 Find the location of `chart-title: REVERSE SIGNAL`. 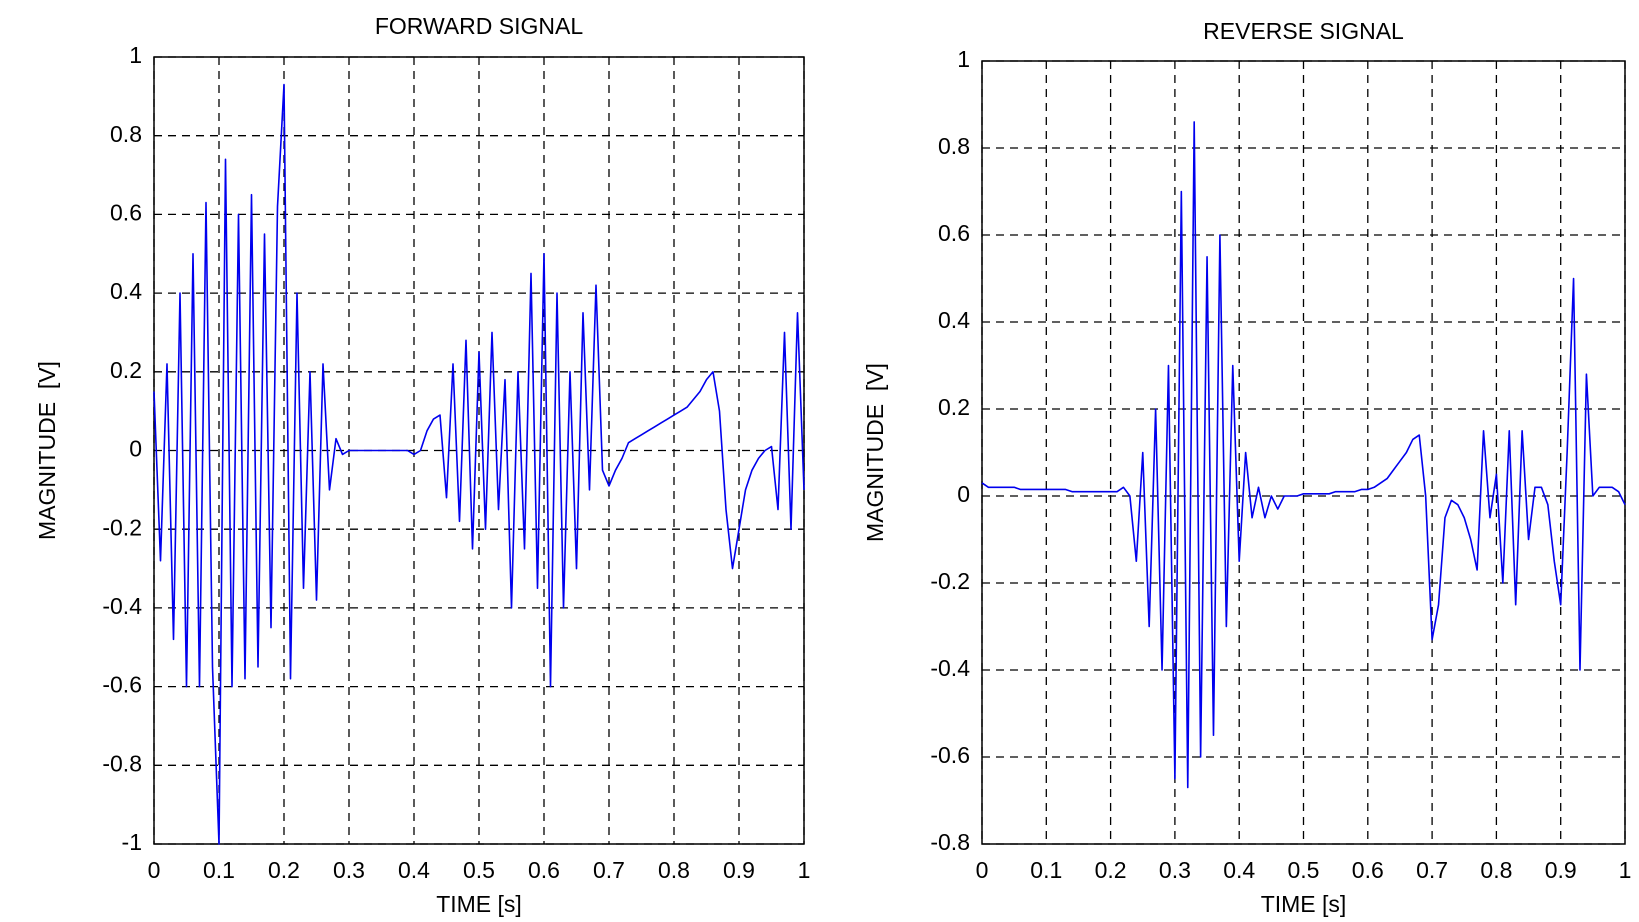

chart-title: REVERSE SIGNAL is located at coordinates (1303, 31).